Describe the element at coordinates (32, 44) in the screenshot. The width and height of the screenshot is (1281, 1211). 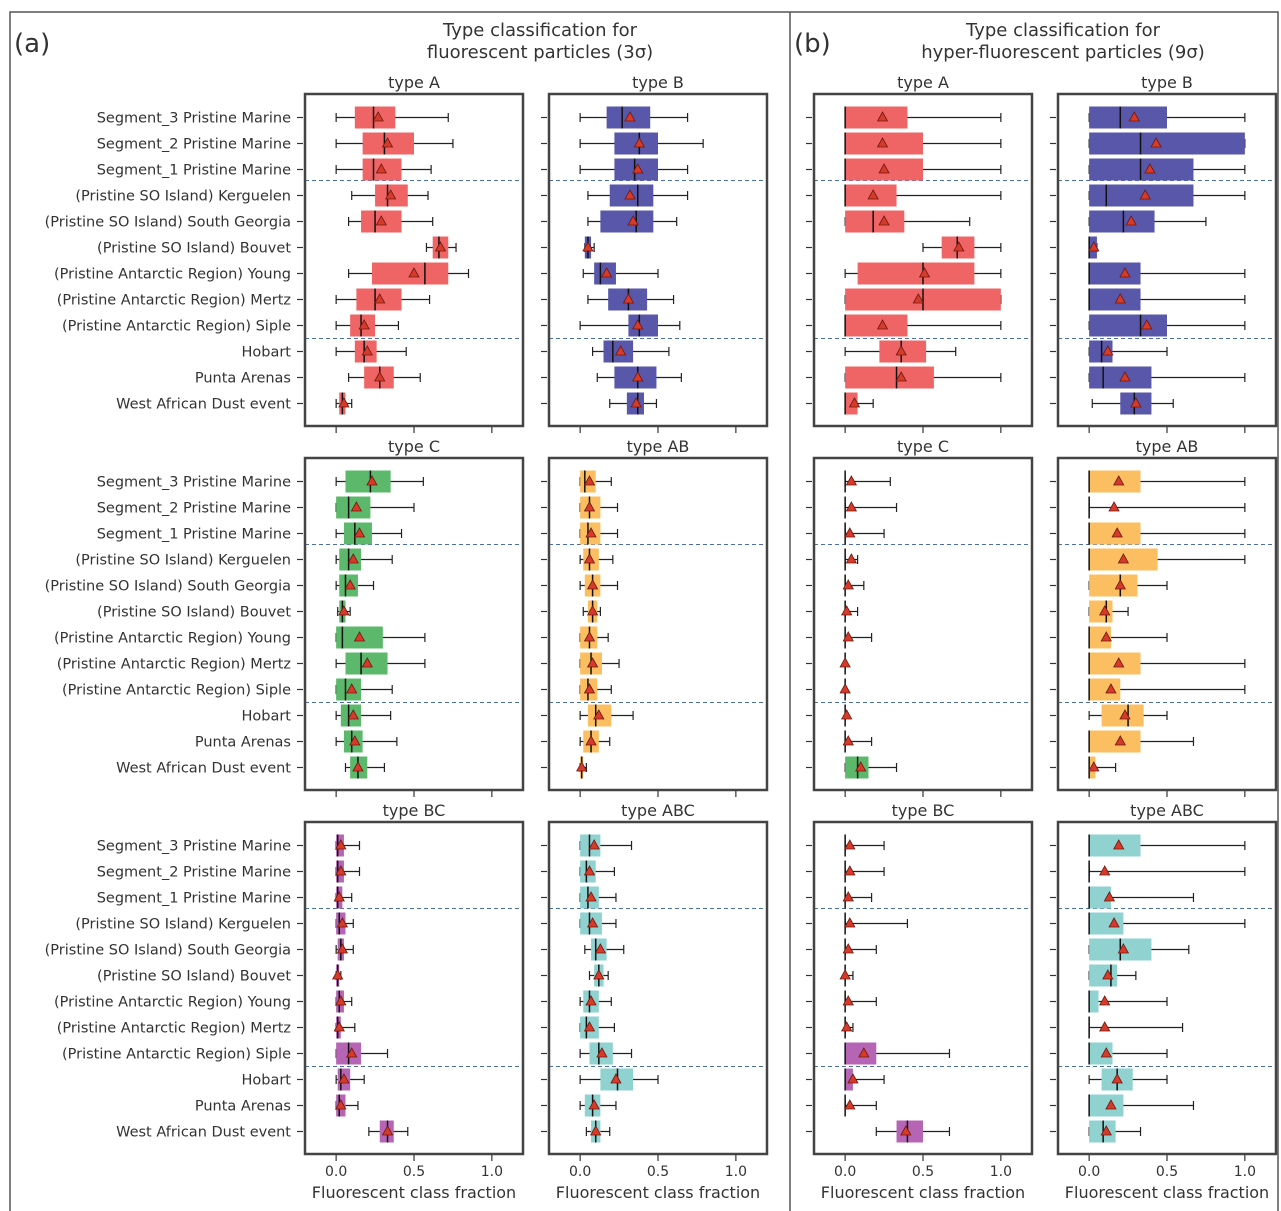
I see `panel-a-label: (a)` at that location.